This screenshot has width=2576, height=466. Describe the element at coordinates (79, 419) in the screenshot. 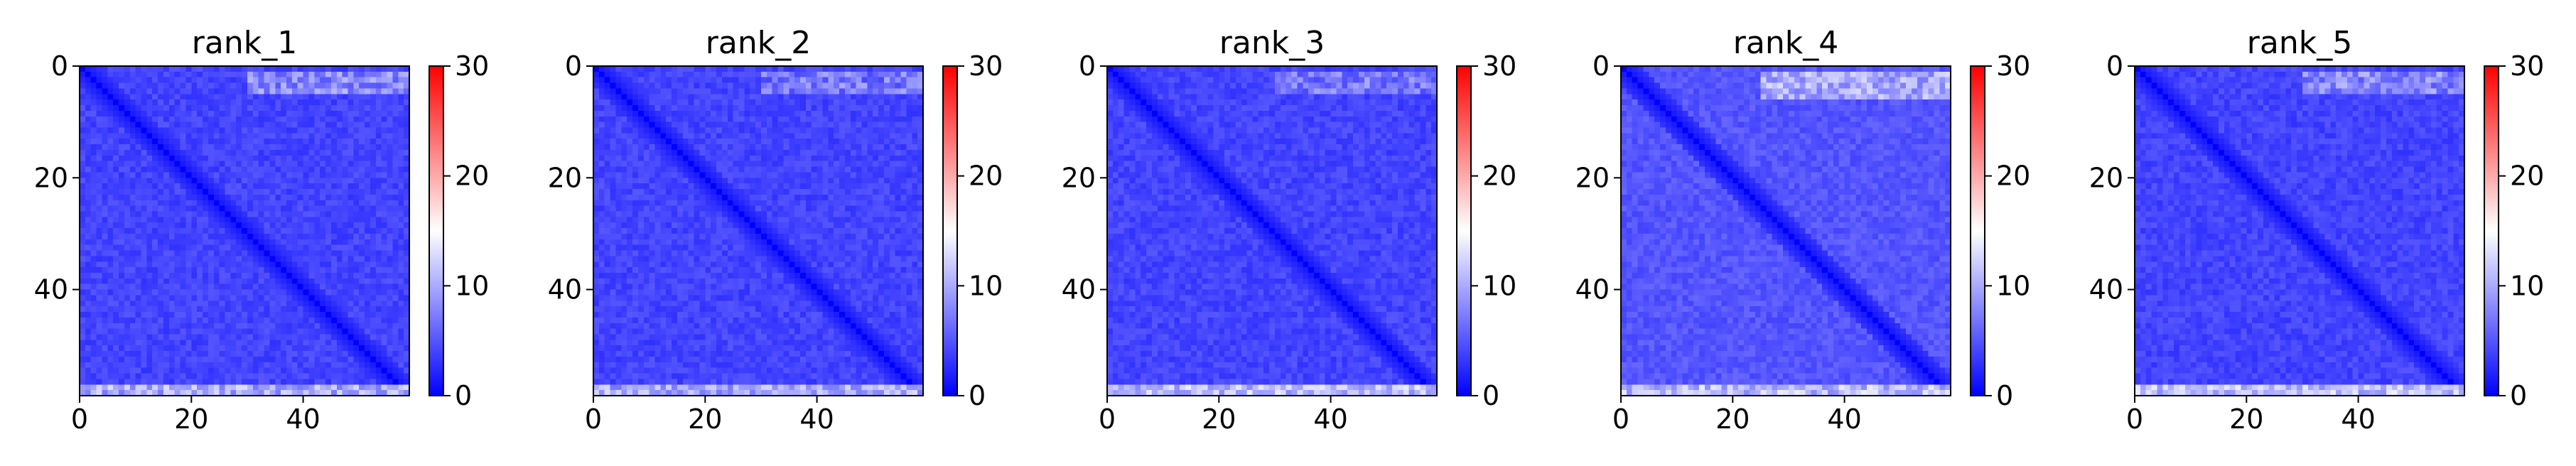

I see `x-tick-label: 0` at that location.